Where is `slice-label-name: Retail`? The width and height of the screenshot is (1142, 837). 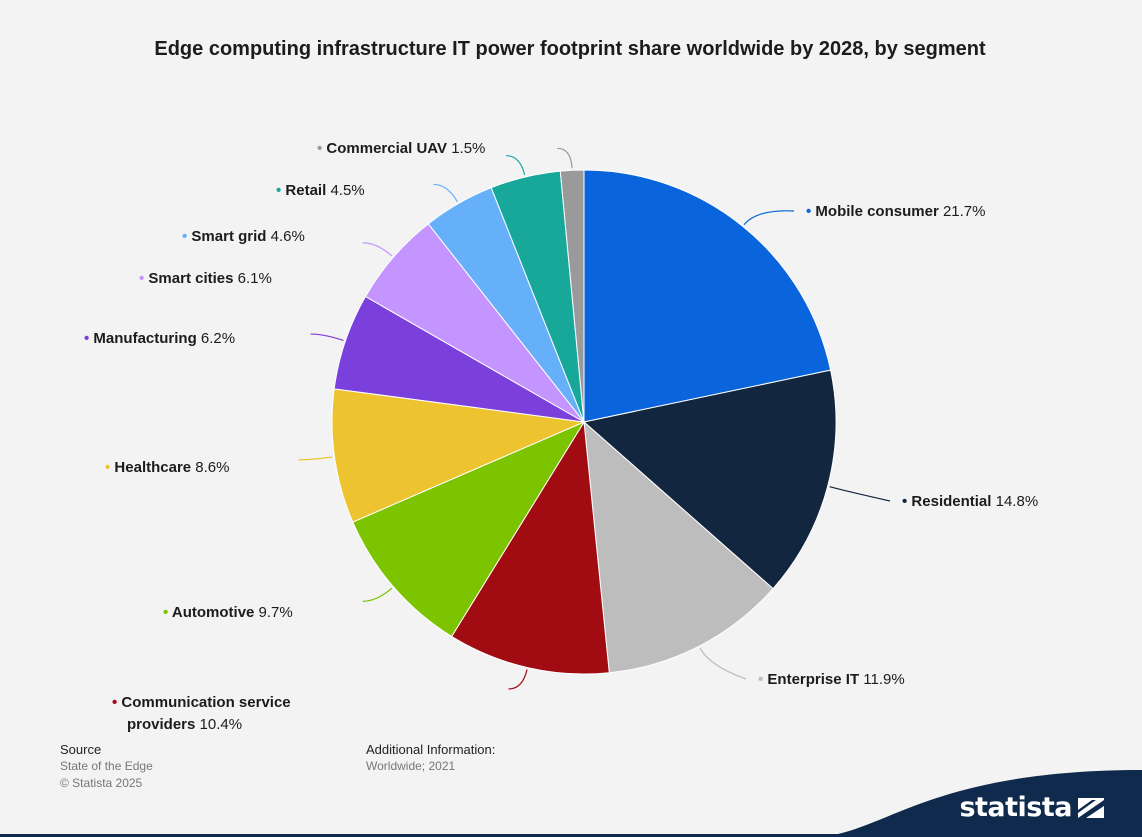
slice-label-name: Retail is located at coordinates (307, 190).